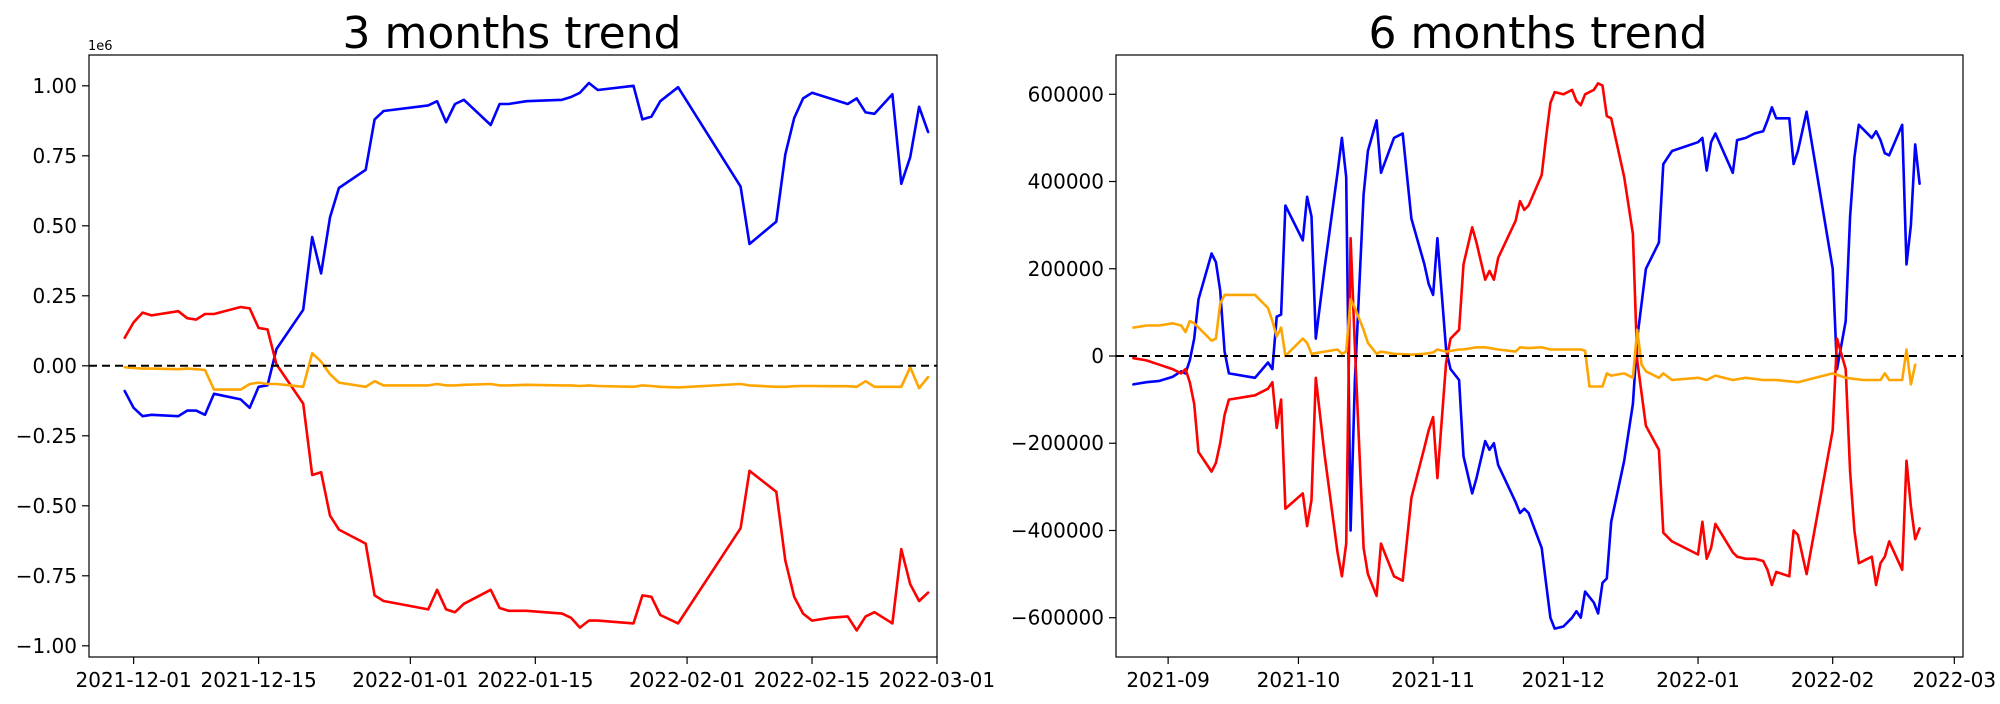 This screenshot has height=704, width=2000. I want to click on chart-title: 6 months trend, so click(1538, 33).